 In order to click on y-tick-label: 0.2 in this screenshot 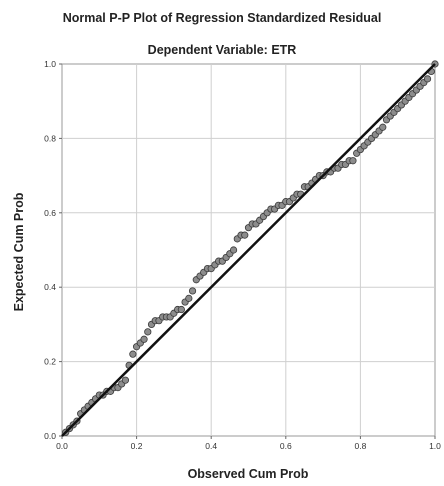, I will do `click(50, 362)`.